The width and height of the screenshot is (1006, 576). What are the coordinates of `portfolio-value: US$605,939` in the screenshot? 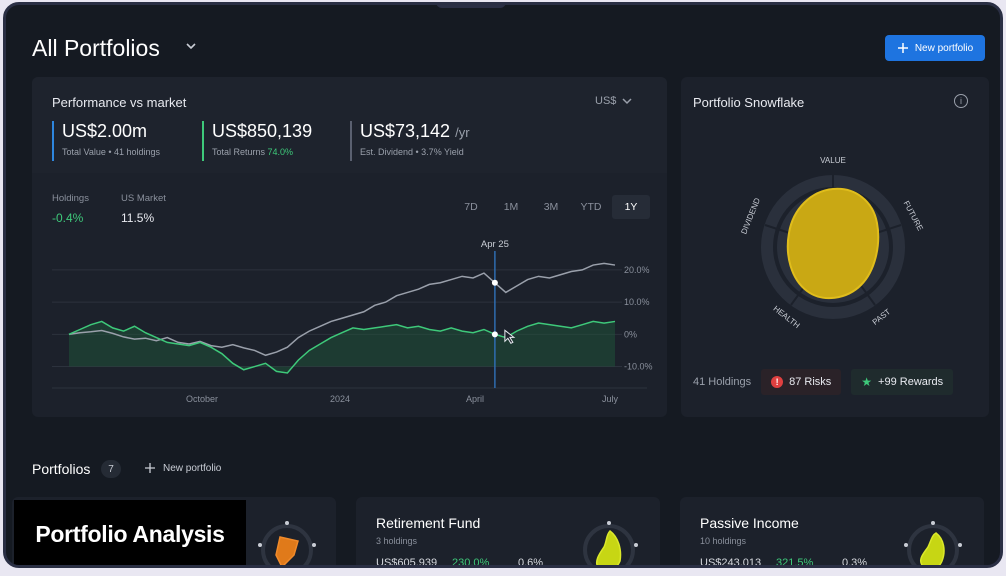 It's located at (407, 562).